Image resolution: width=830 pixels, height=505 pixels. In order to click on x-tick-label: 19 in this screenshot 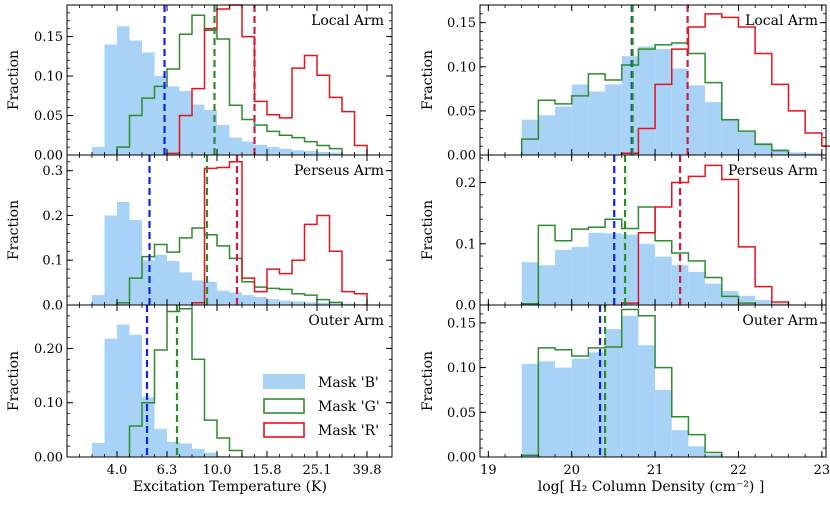, I will do `click(488, 470)`.